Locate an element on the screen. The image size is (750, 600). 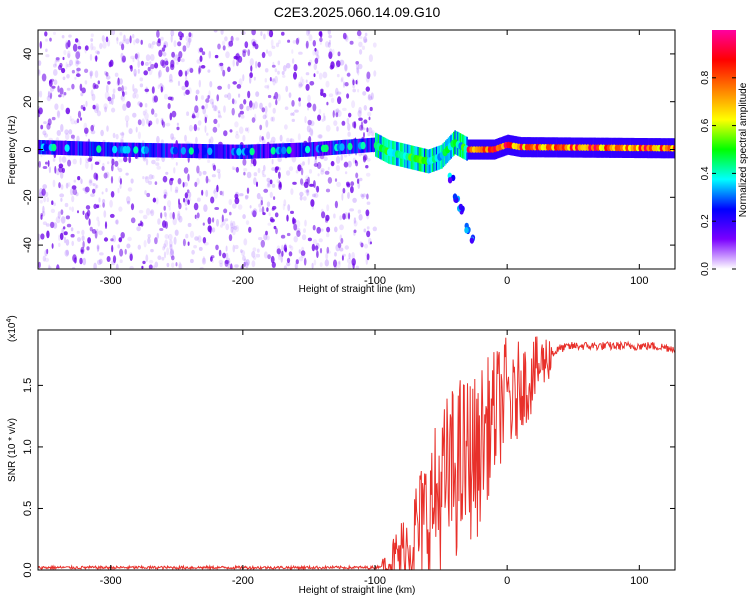
ridge-core is located at coordinates (363, 145).